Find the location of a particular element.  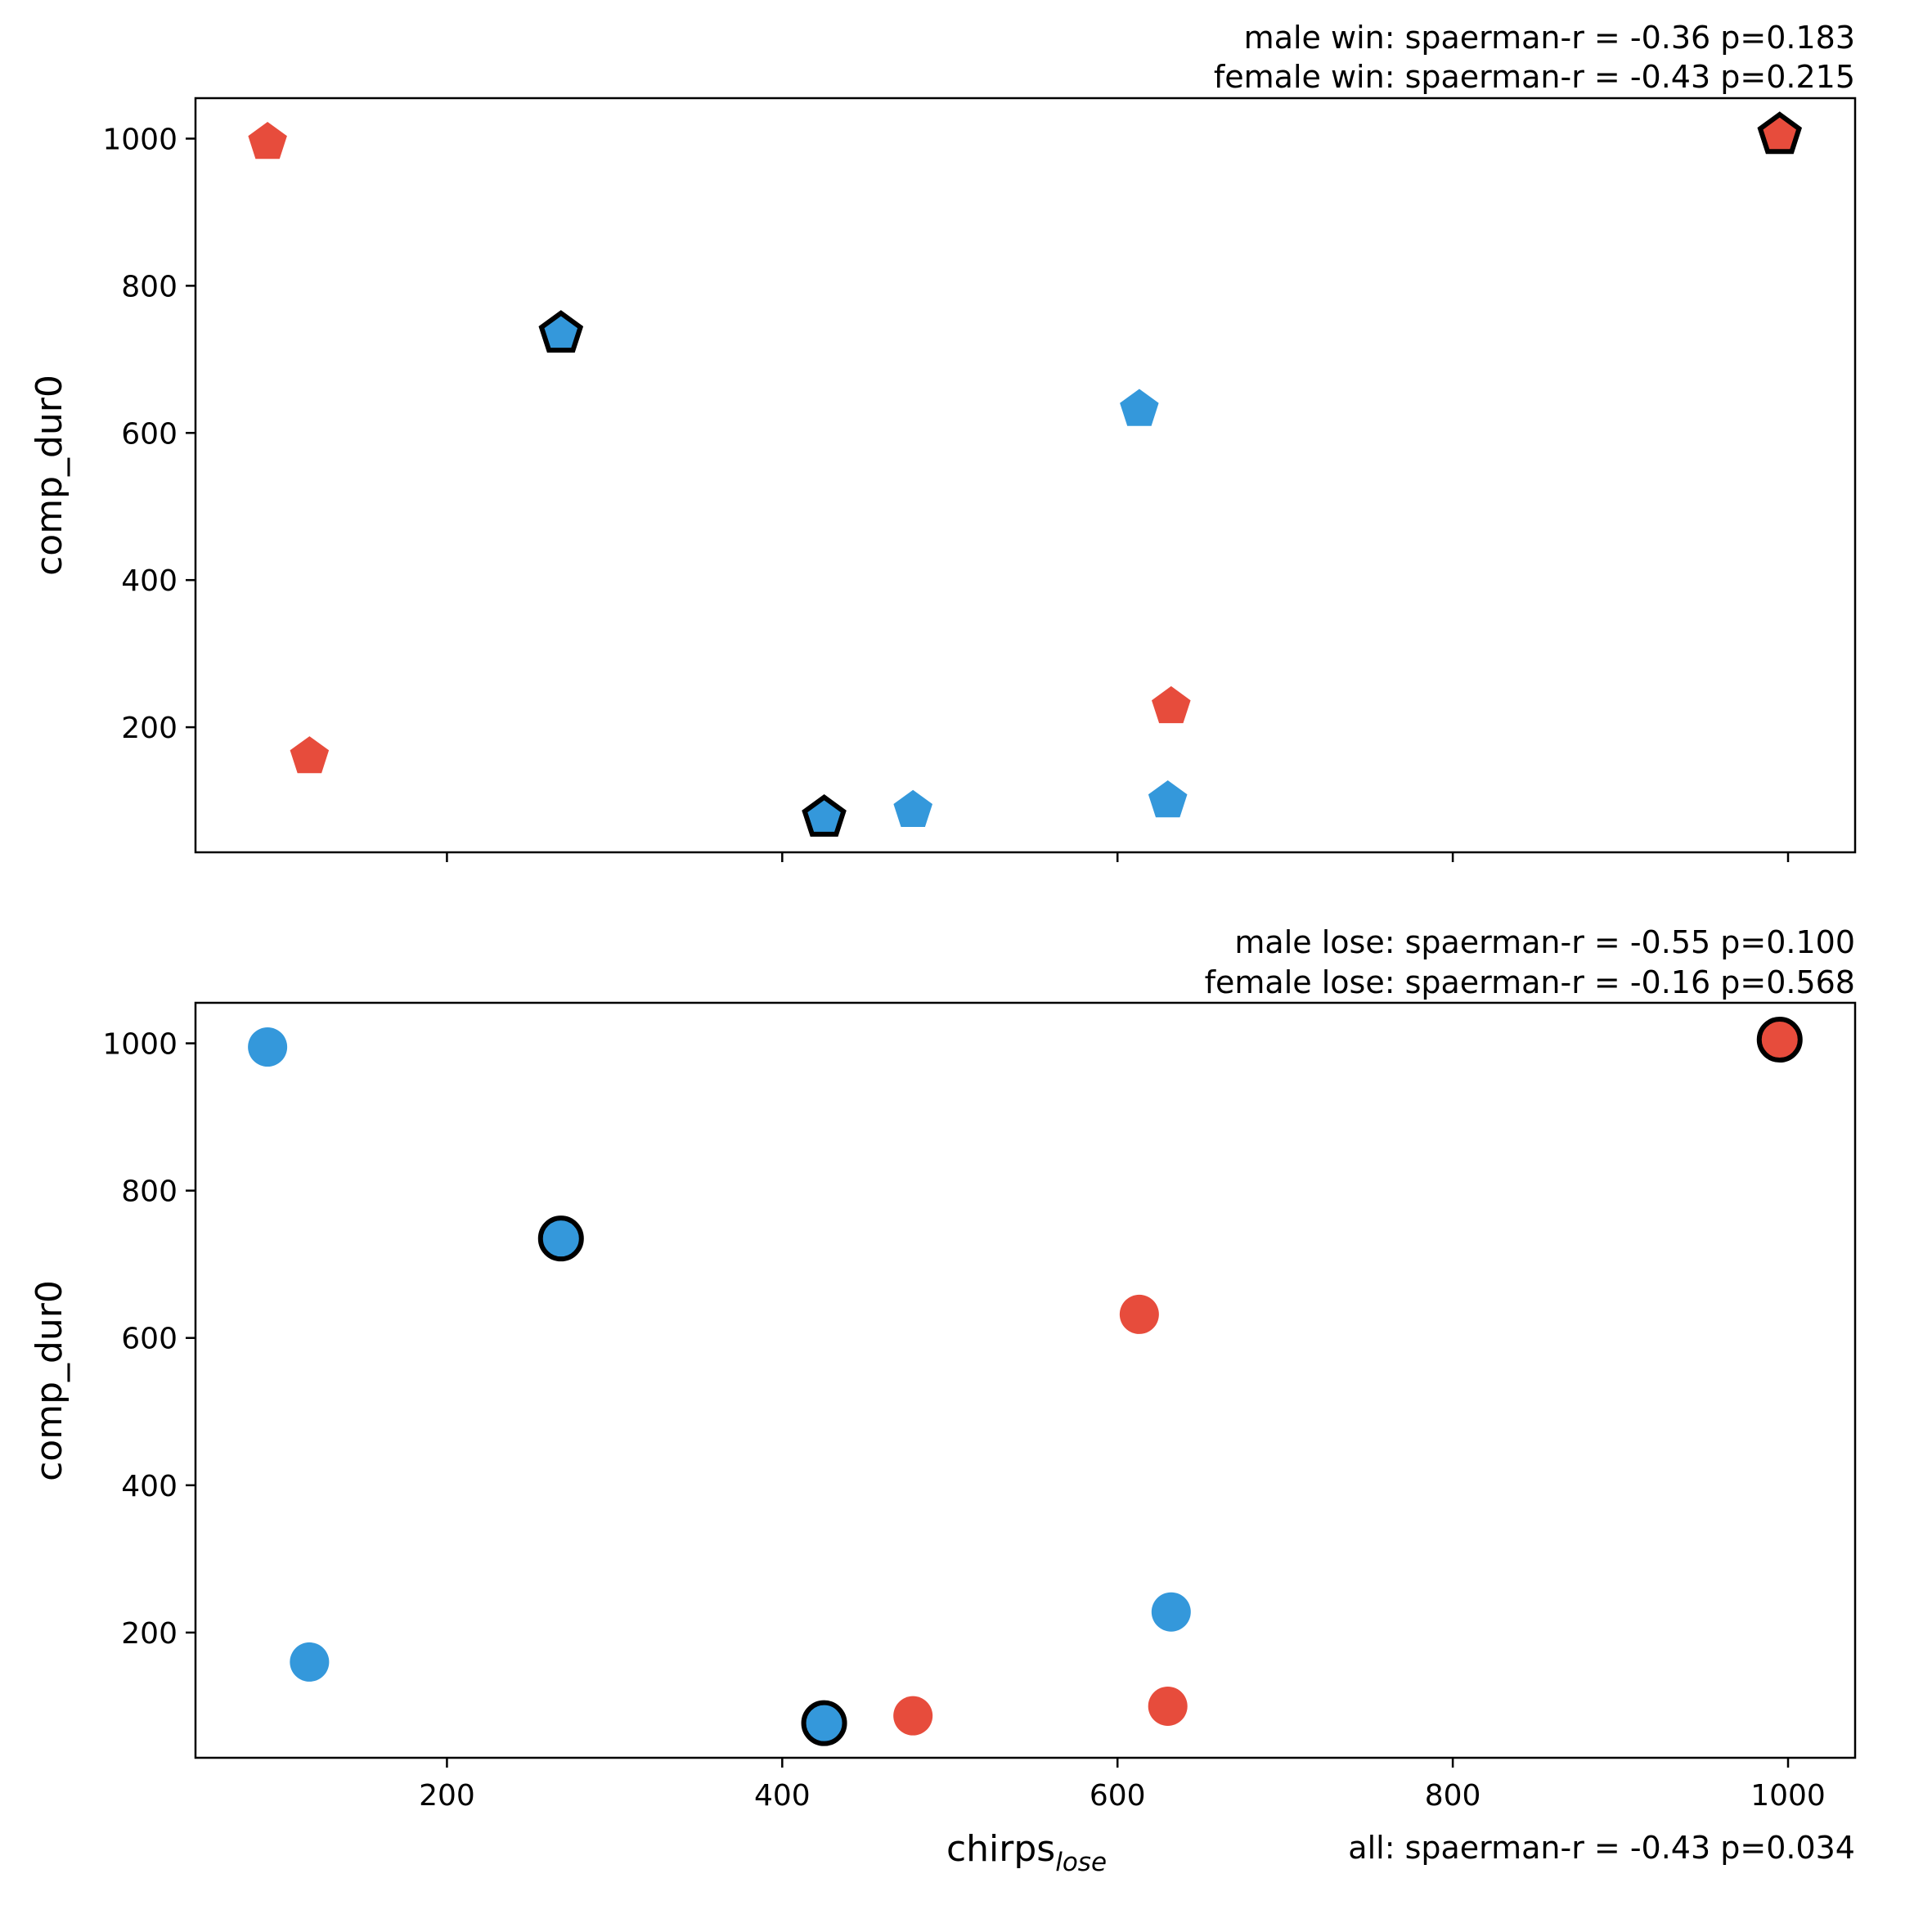

top-y-tick-label: 200 is located at coordinates (149, 729).